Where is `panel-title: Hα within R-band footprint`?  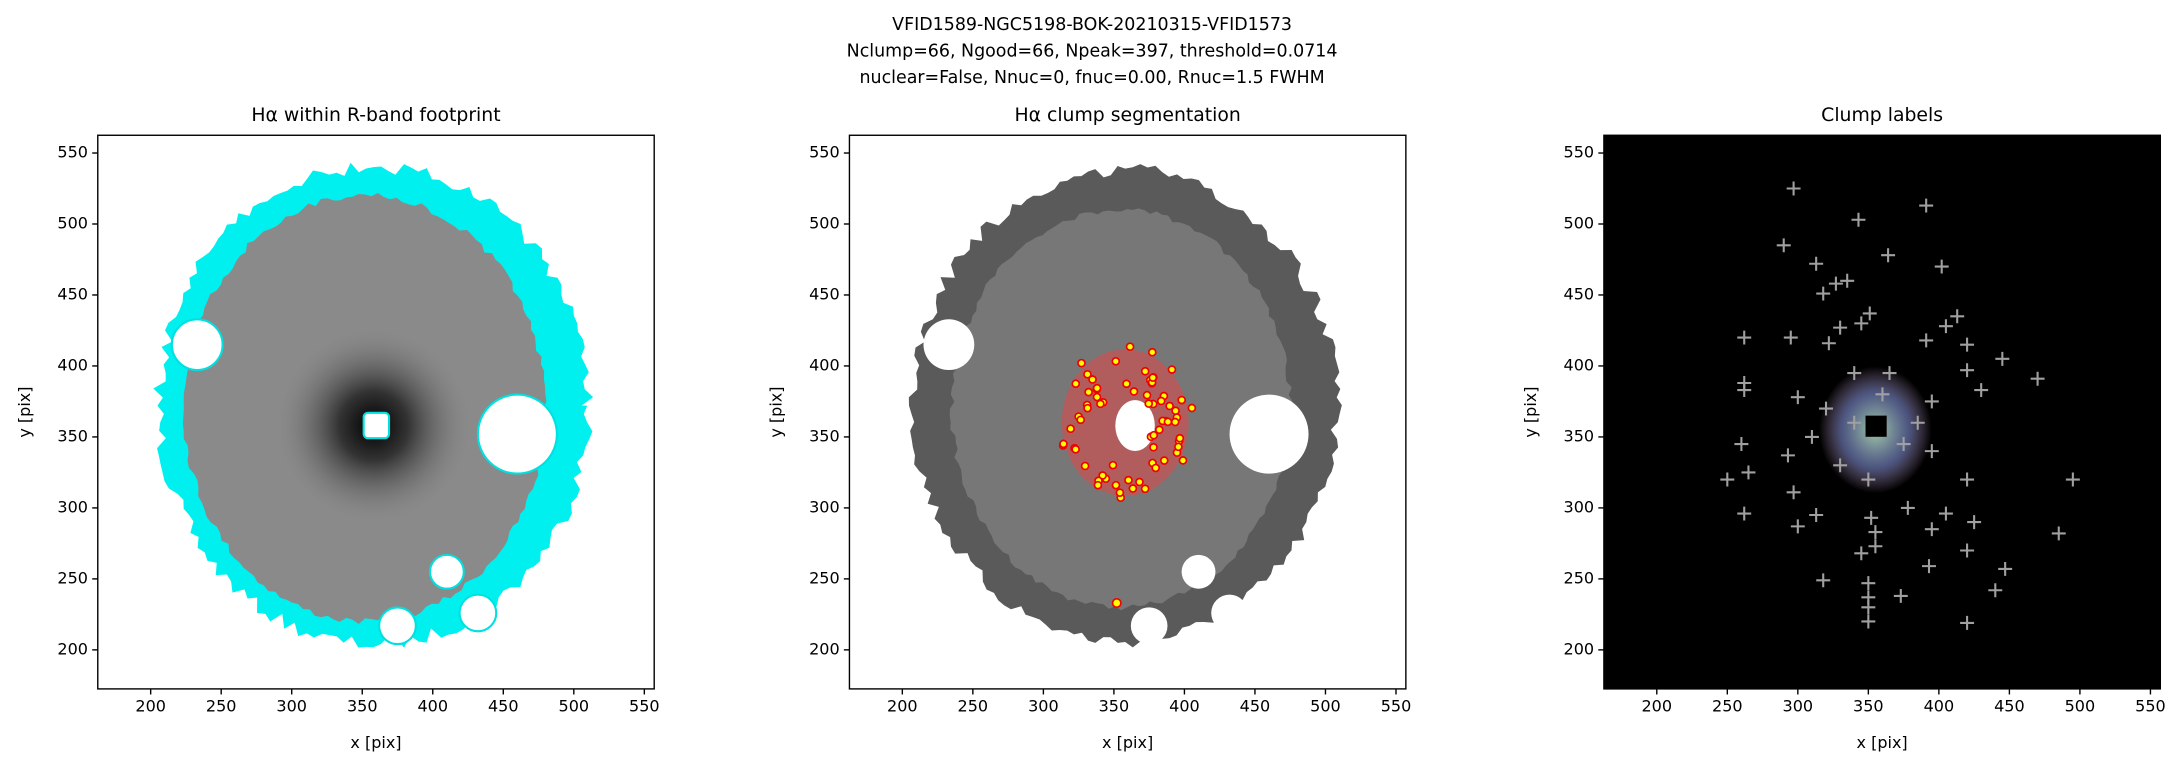
panel-title: Hα within R-band footprint is located at coordinates (375, 115).